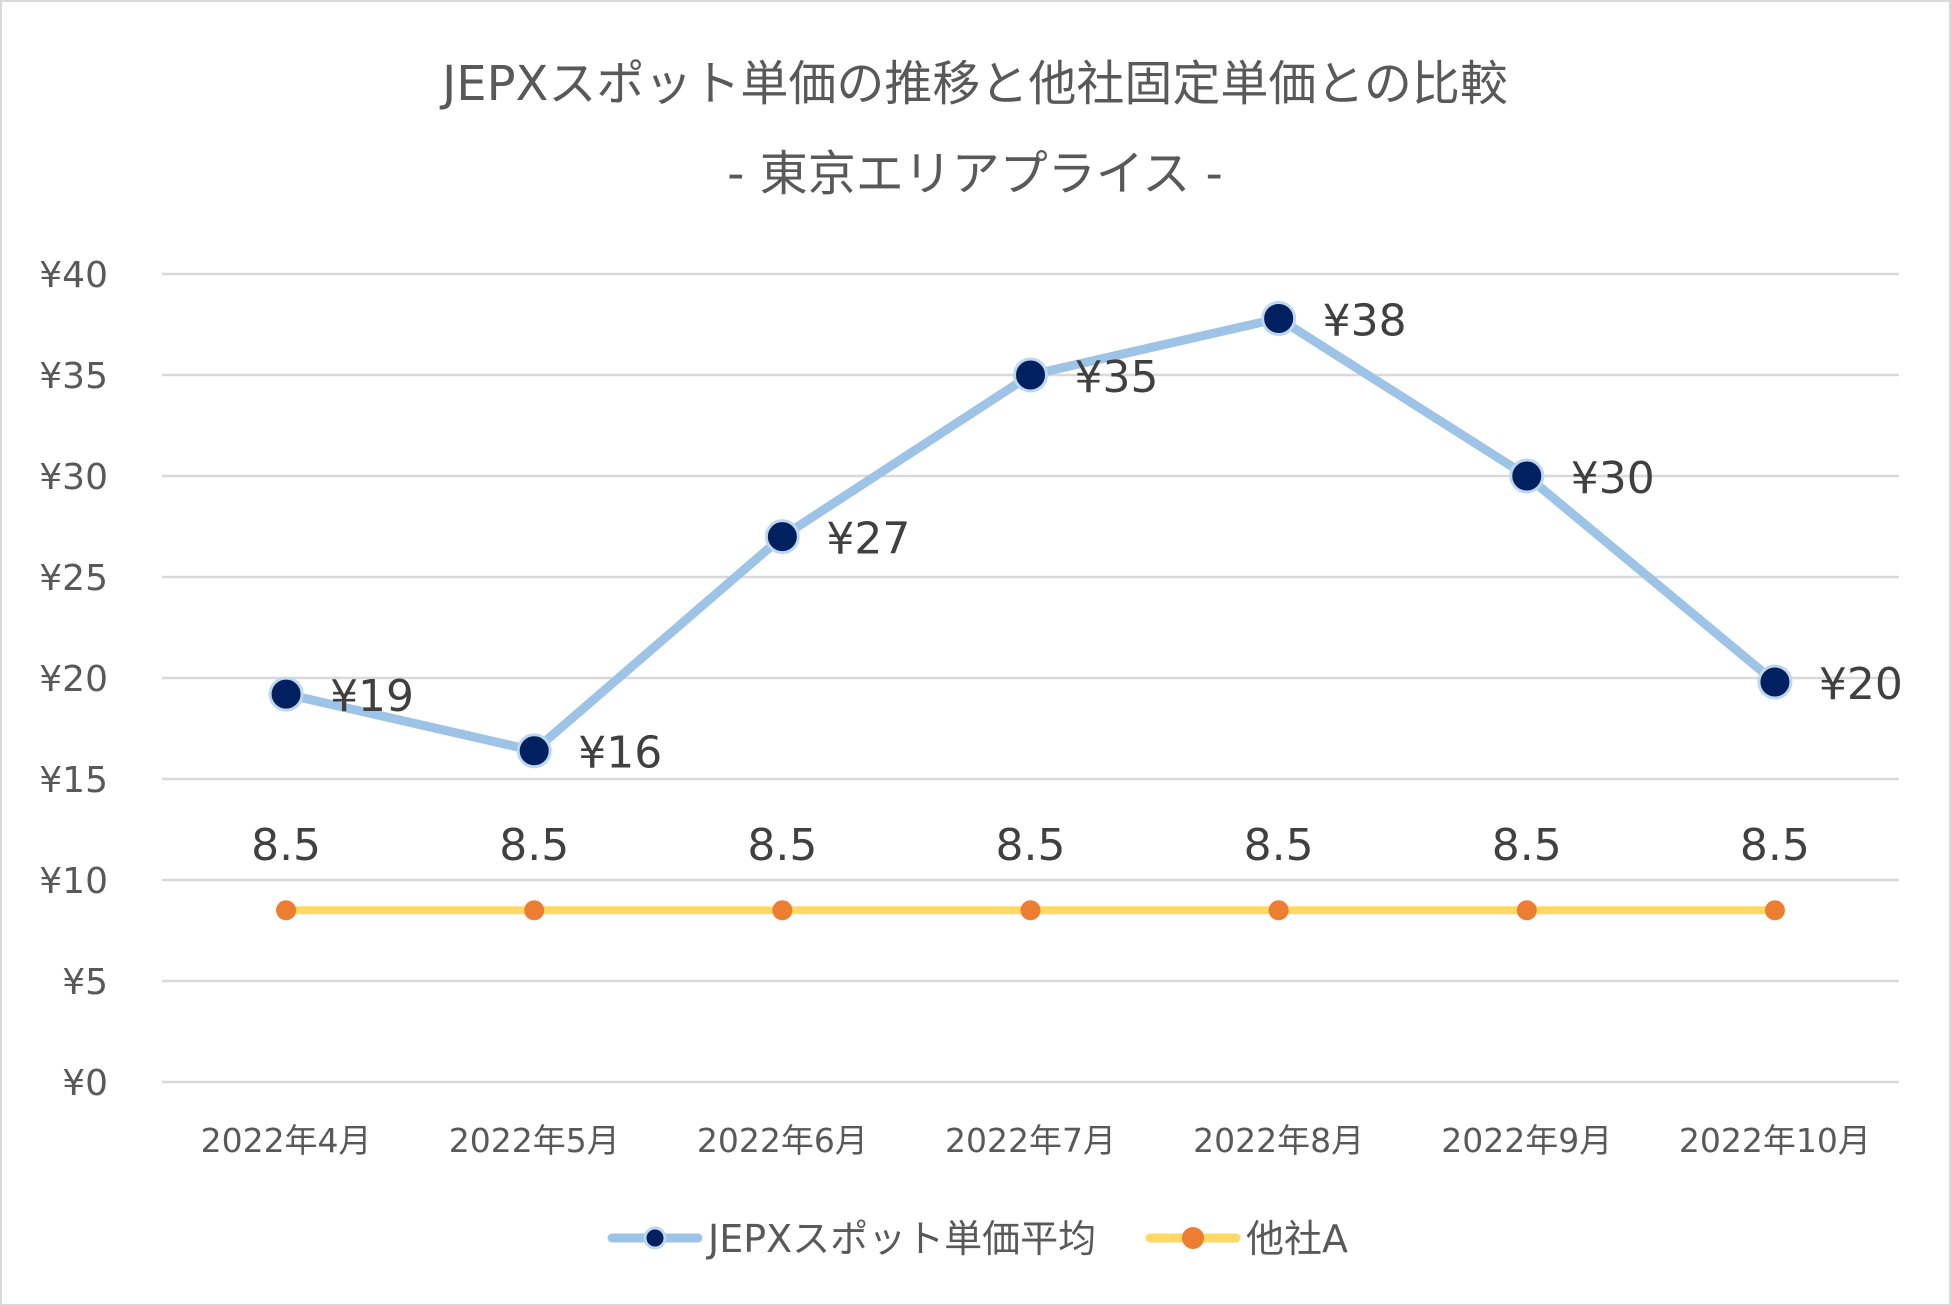 The width and height of the screenshot is (1951, 1306). I want to click on legend-marker-other-a, so click(1193, 1238).